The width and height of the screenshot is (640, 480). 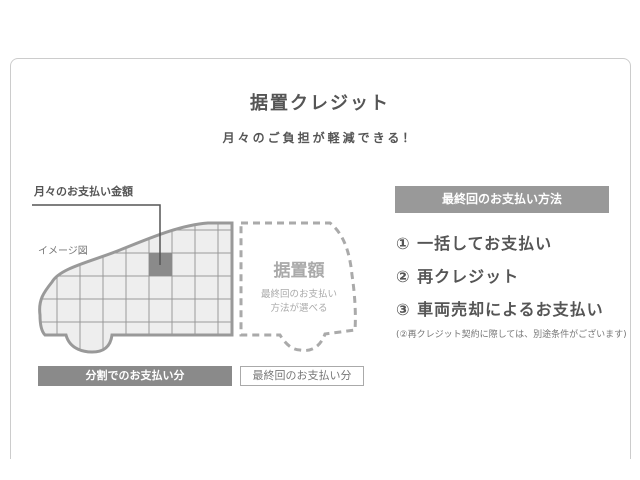 I want to click on deferred-outline, so click(x=298, y=286).